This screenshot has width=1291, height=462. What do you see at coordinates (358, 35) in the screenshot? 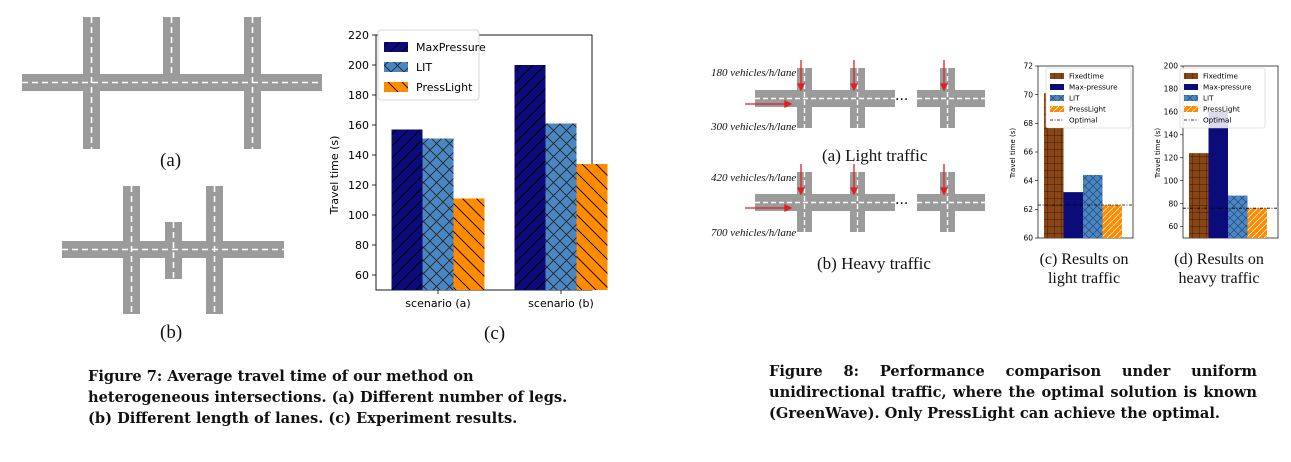
I see `fig7c-ytick-label: 220` at bounding box center [358, 35].